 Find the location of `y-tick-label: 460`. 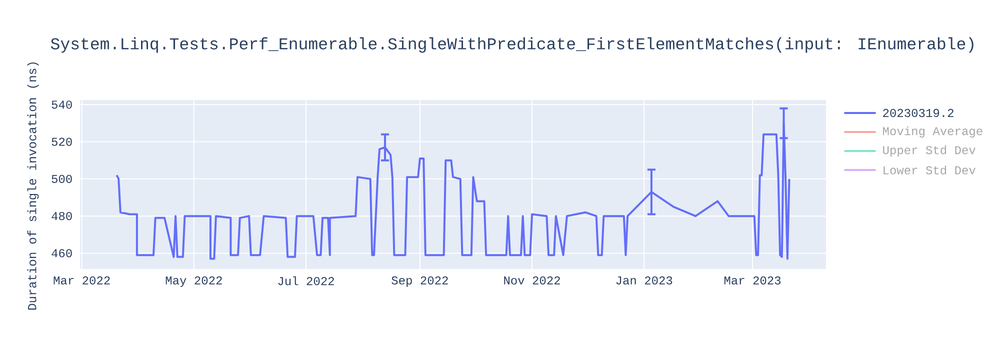

y-tick-label: 460 is located at coordinates (62, 253).